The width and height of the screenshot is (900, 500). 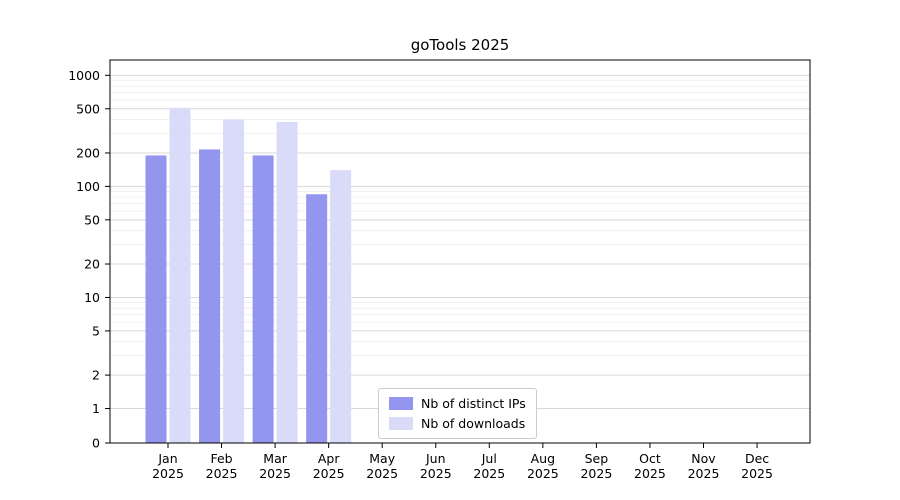 What do you see at coordinates (234, 281) in the screenshot?
I see `bar-downloads-feb` at bounding box center [234, 281].